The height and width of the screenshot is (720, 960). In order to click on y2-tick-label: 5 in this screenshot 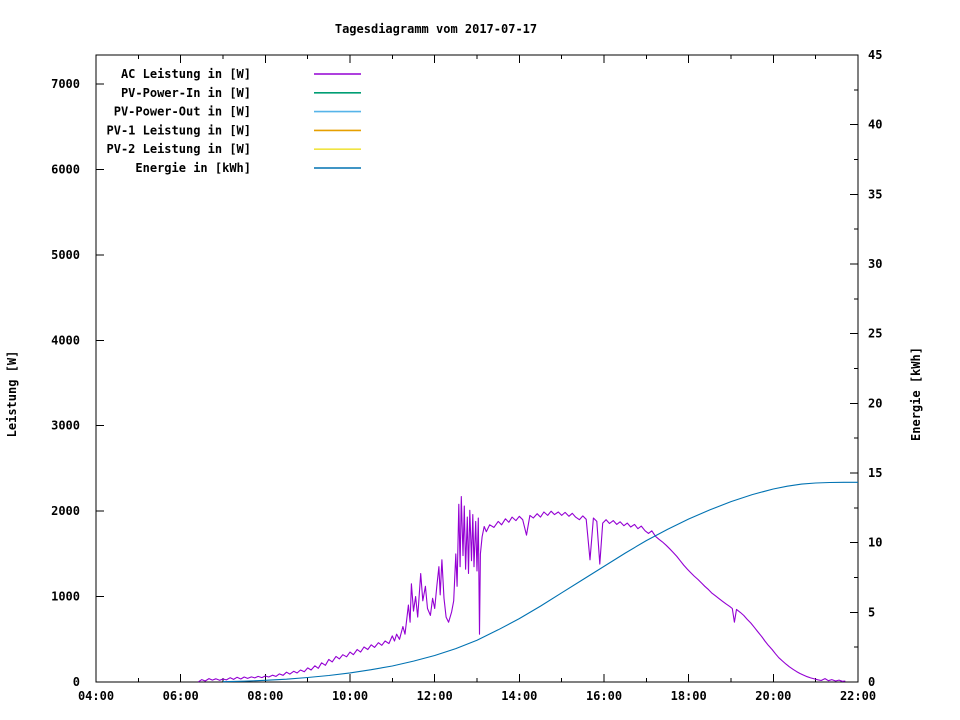, I will do `click(871, 612)`.